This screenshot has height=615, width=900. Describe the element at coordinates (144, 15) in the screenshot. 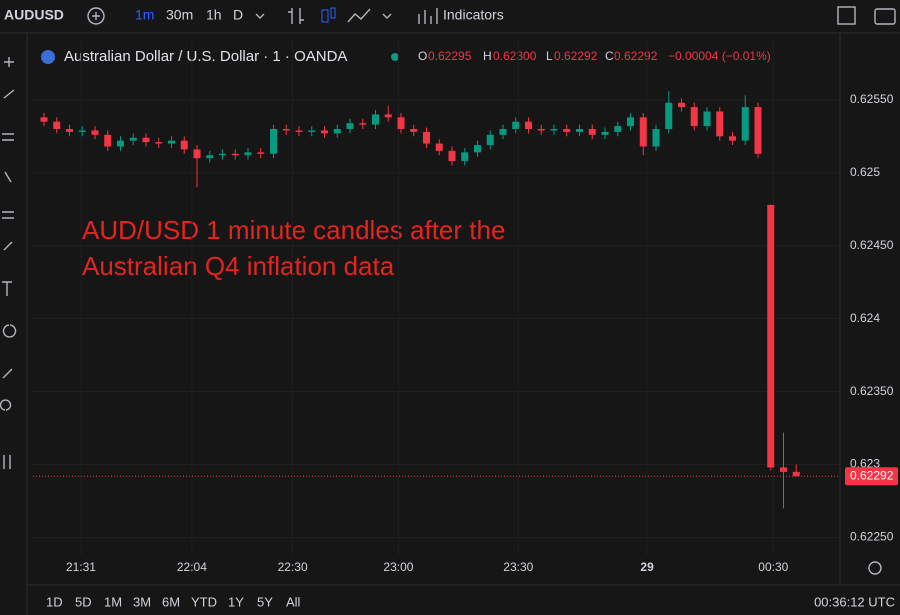

I see `interval: 1m` at that location.